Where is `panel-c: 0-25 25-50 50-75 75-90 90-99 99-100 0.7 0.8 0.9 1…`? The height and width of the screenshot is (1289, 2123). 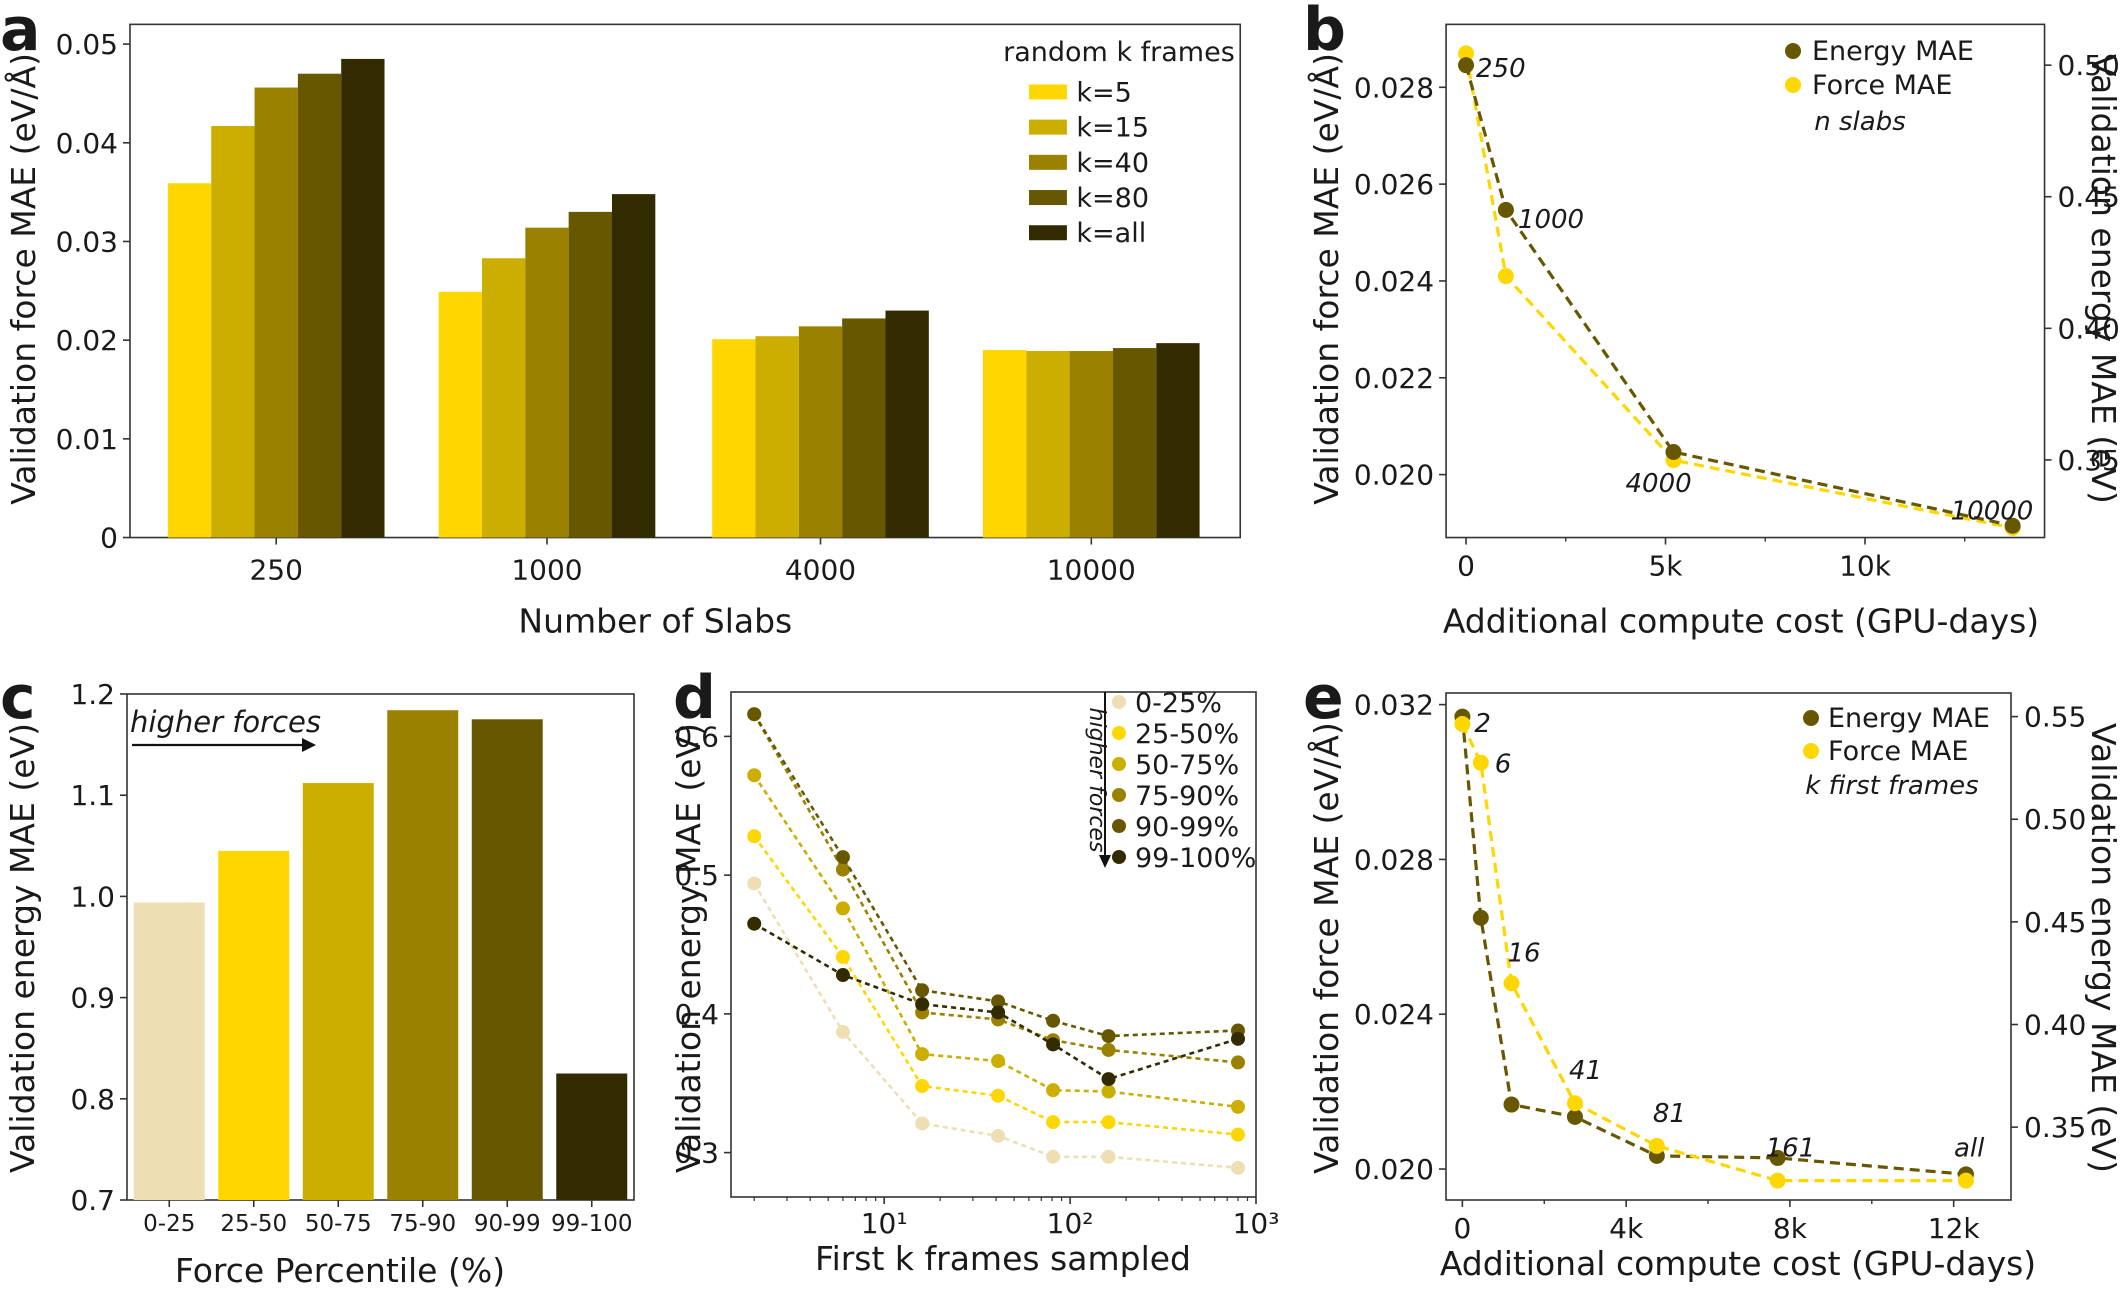 panel-c: 0-25 25-50 50-75 75-90 90-99 99-100 0.7 0.8 0.9 1… is located at coordinates (317, 976).